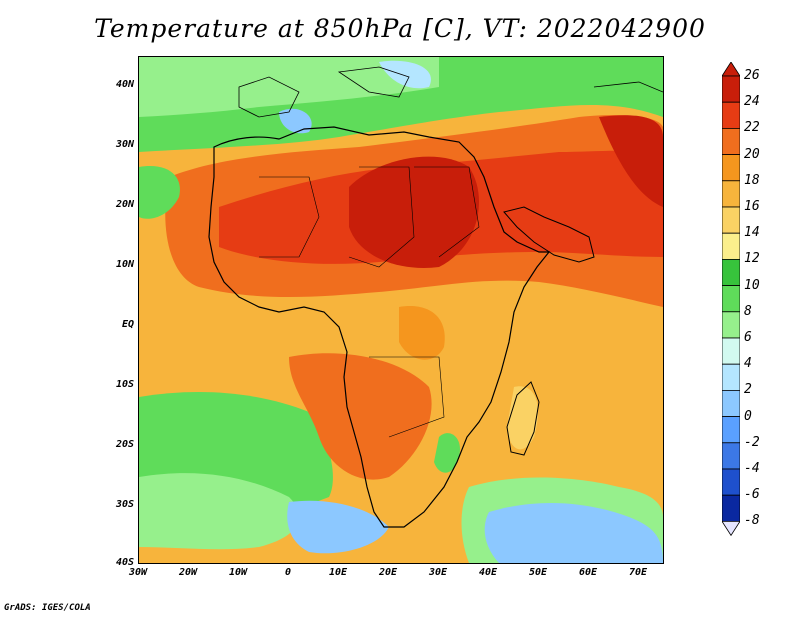  What do you see at coordinates (748, 390) in the screenshot?
I see `colorbar-label: 2` at bounding box center [748, 390].